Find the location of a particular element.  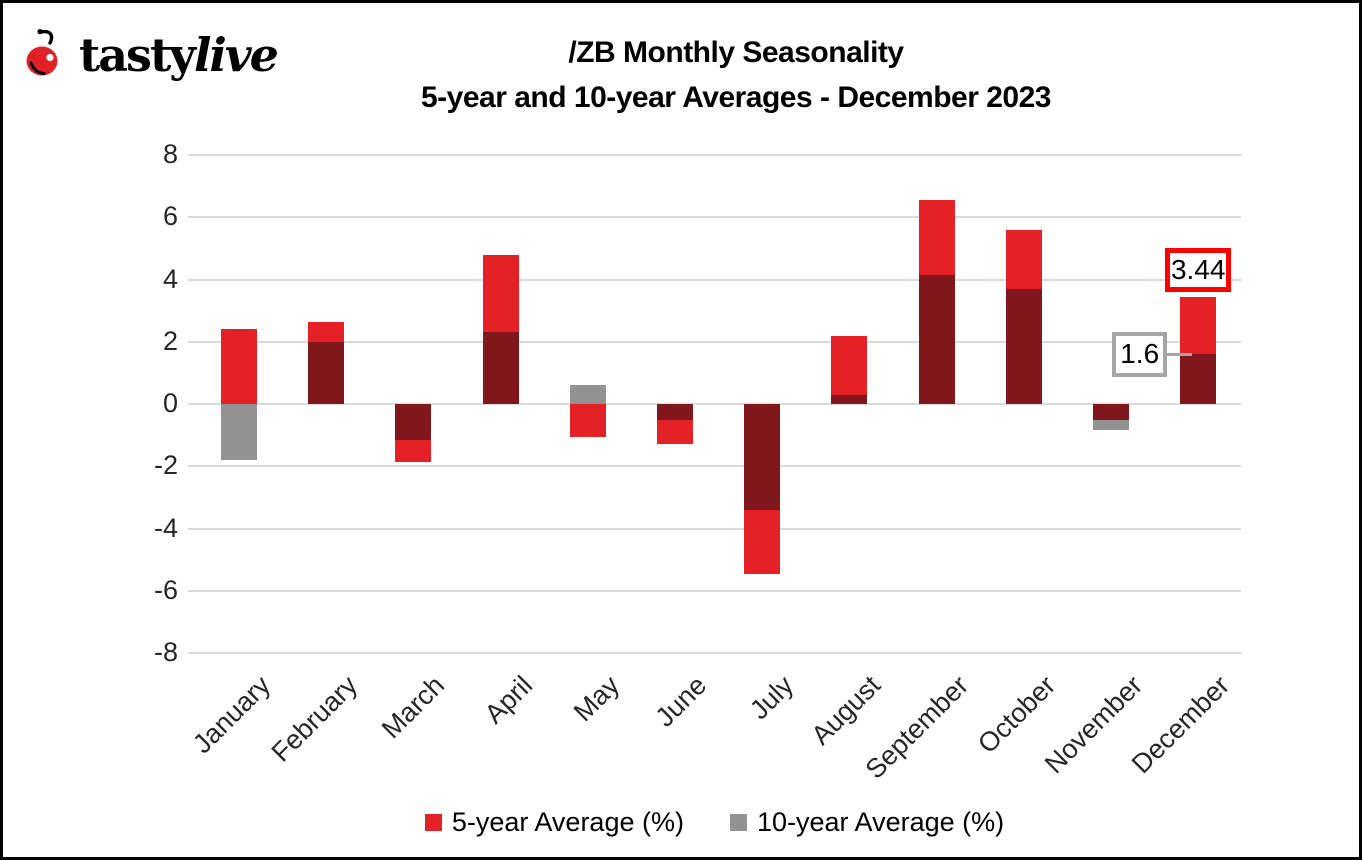

y-tick-label--6: -6 is located at coordinates (165, 589).